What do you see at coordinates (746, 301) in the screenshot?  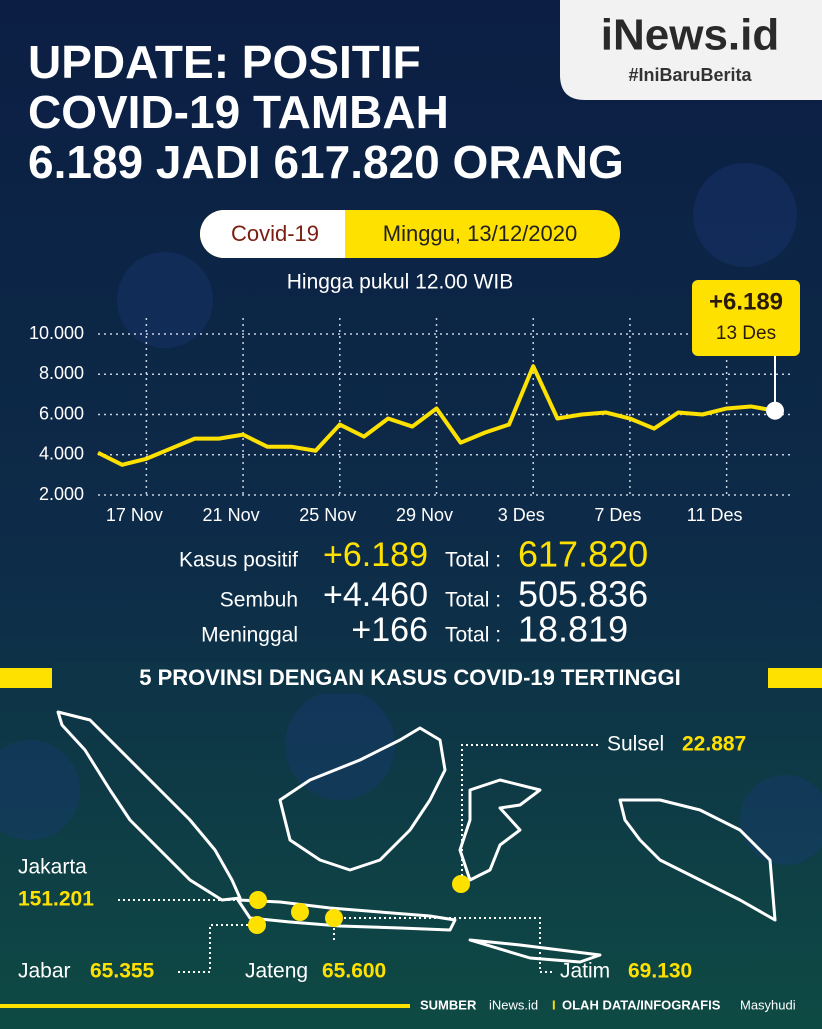 I see `callout-value: +6.189` at bounding box center [746, 301].